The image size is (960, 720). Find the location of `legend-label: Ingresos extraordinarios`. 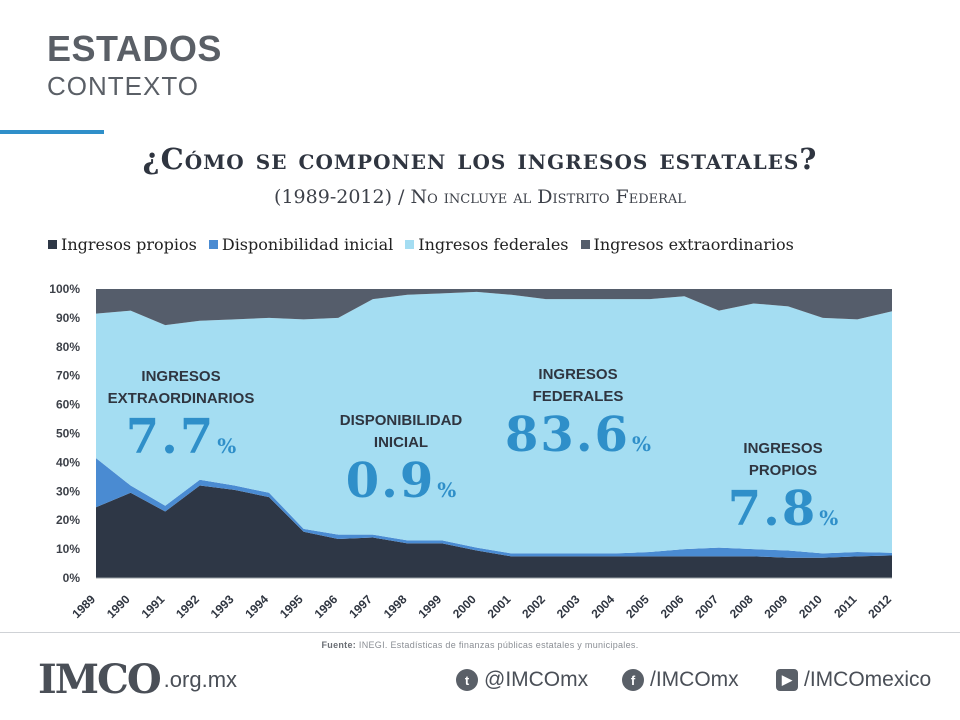

legend-label: Ingresos extraordinarios is located at coordinates (693, 244).